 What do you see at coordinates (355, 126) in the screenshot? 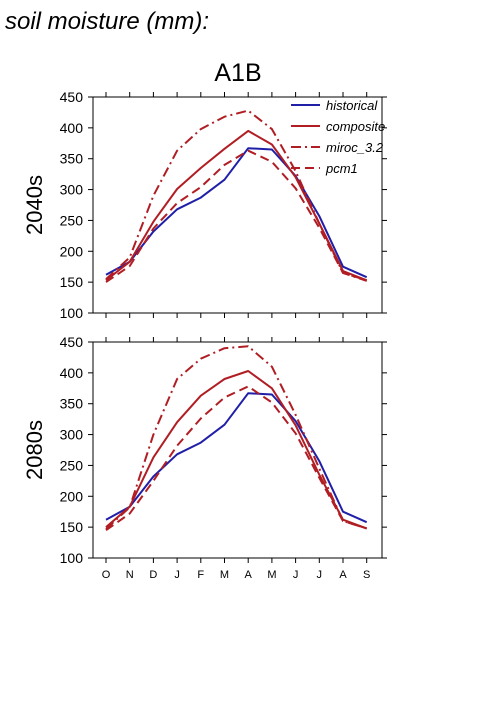
I see `legend-label: composite` at bounding box center [355, 126].